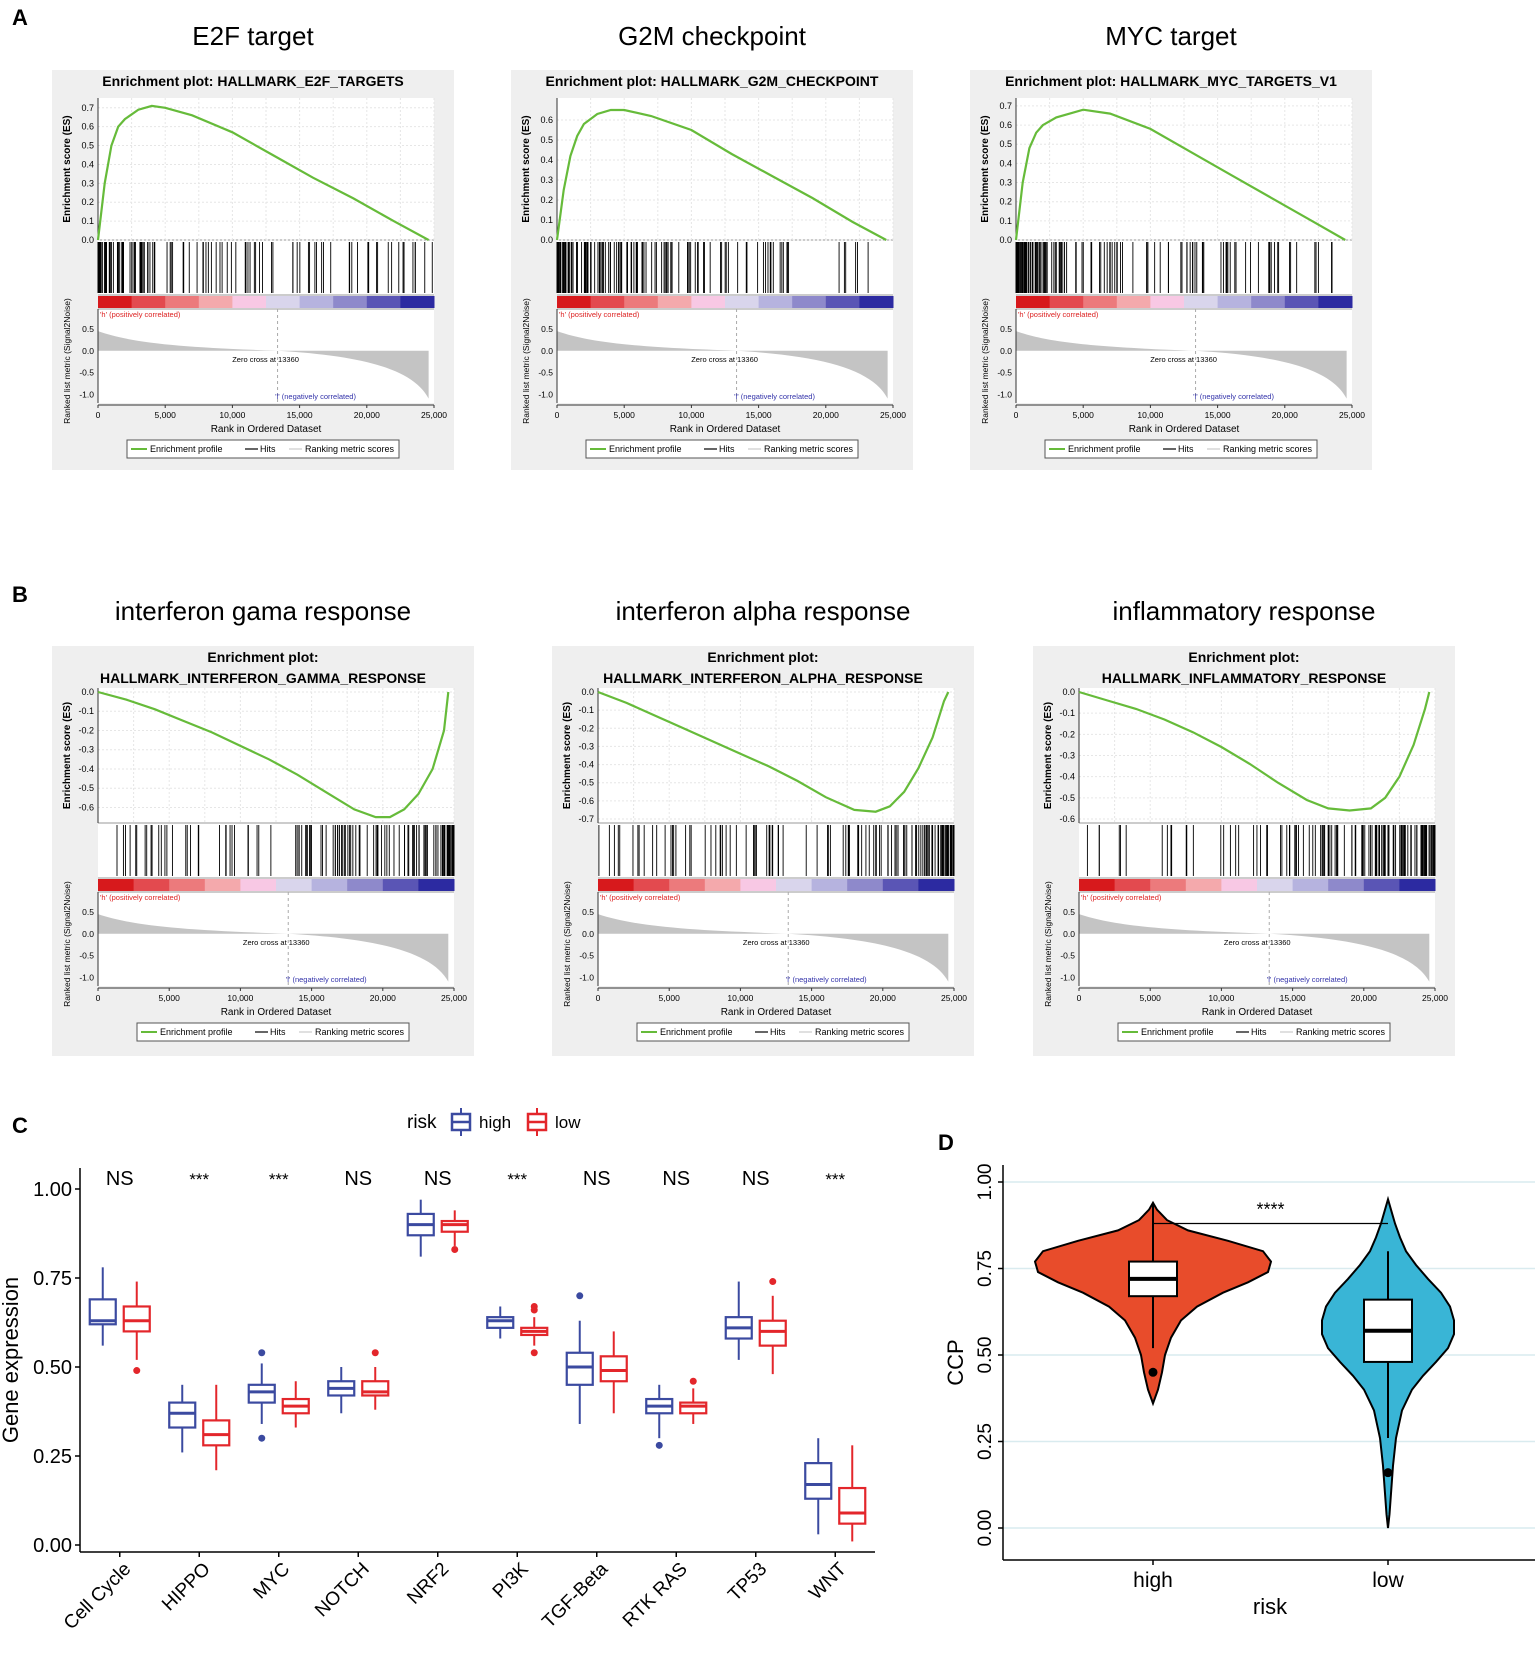 The image size is (1536, 1655). I want to click on x-tick-label: Cell Cycle, so click(97, 1596).